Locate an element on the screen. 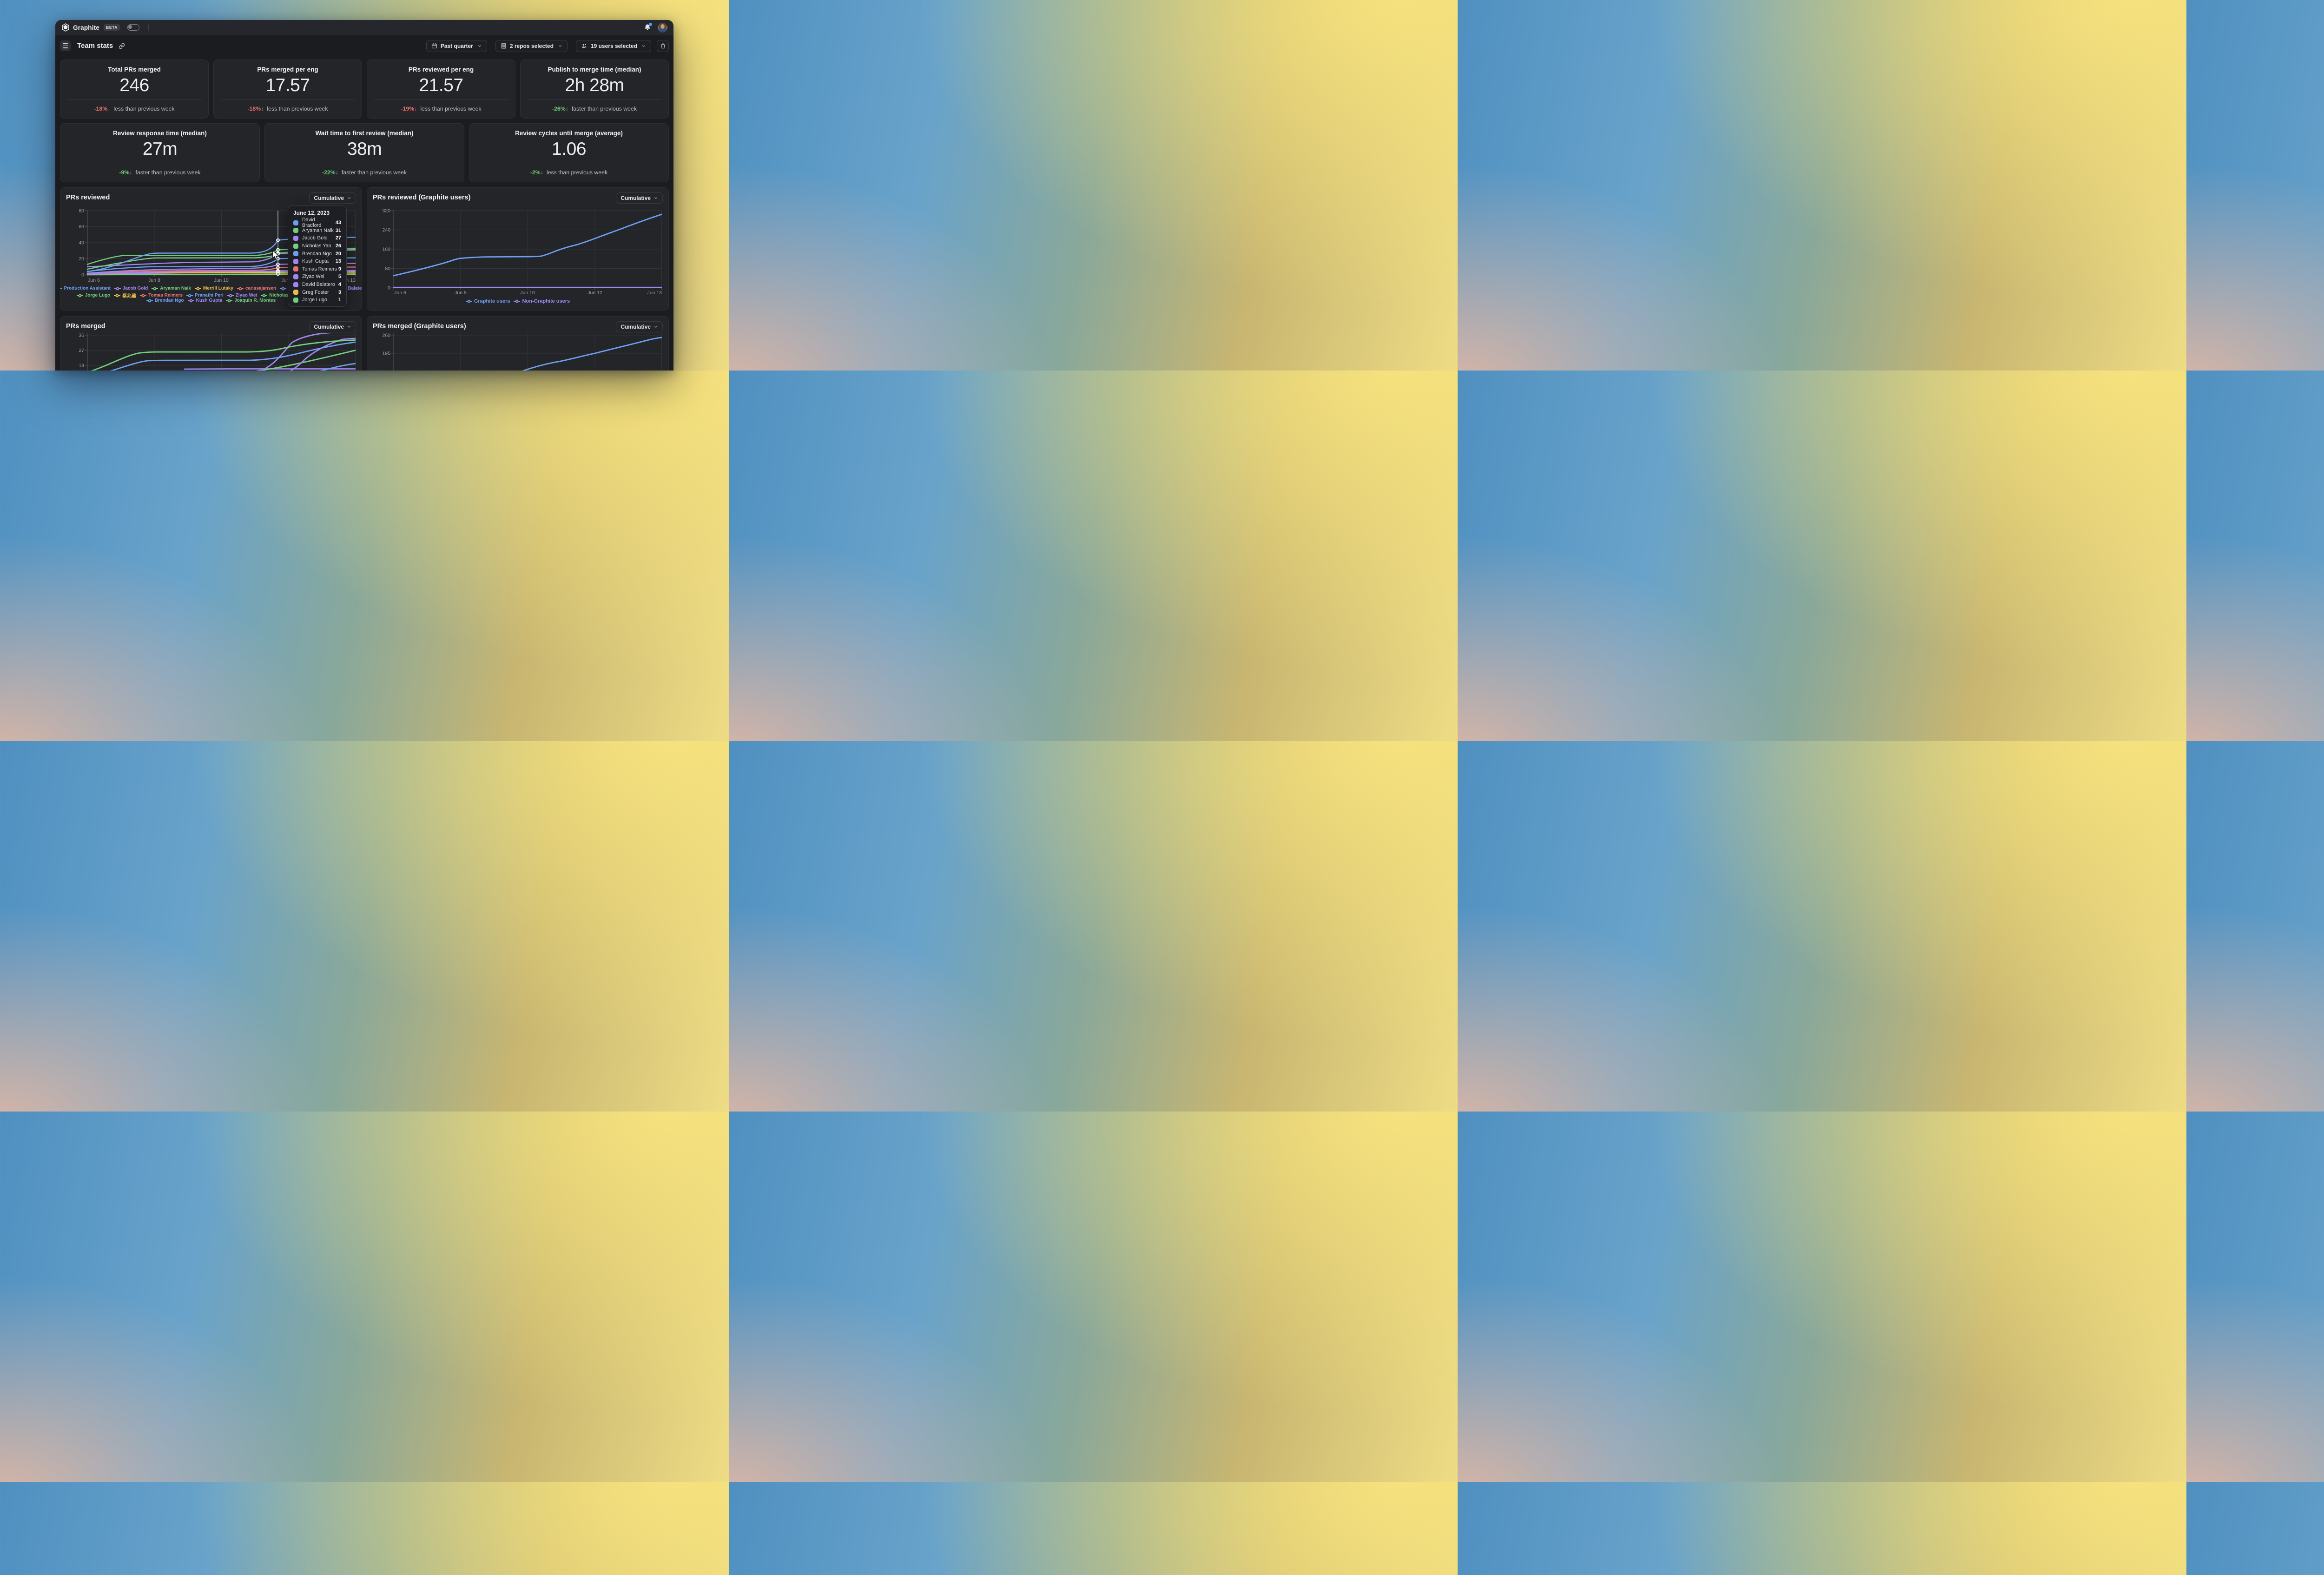 The image size is (2324, 1575). y-tick: 320 is located at coordinates (386, 211).